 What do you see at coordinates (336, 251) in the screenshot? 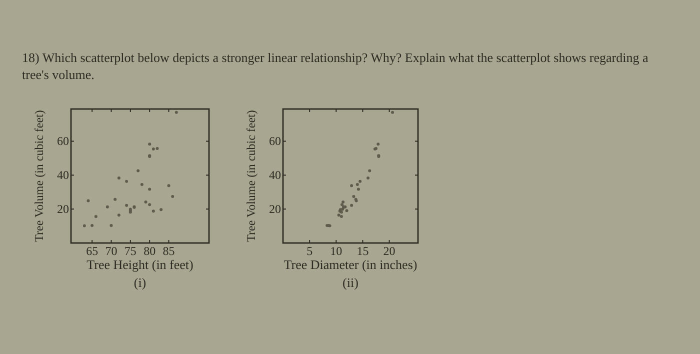
I see `x-tick-label: 10` at bounding box center [336, 251].